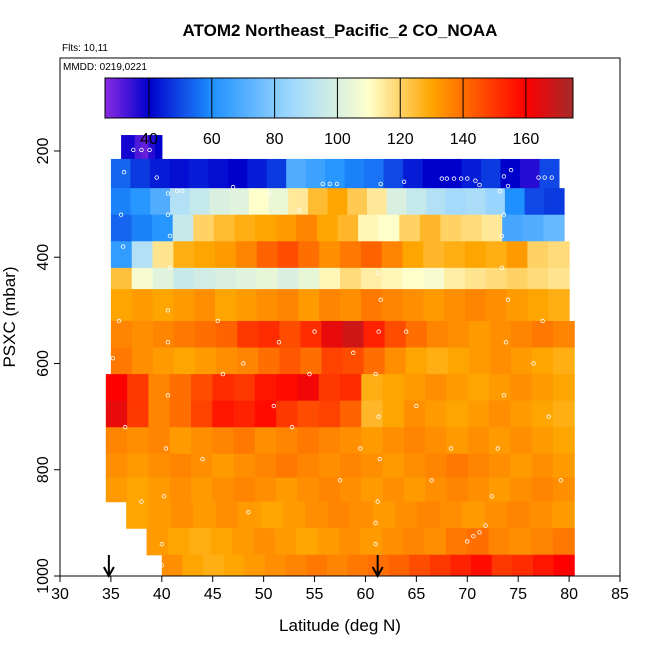 This screenshot has width=650, height=650. Describe the element at coordinates (315, 594) in the screenshot. I see `x-tick-label: 55` at that location.